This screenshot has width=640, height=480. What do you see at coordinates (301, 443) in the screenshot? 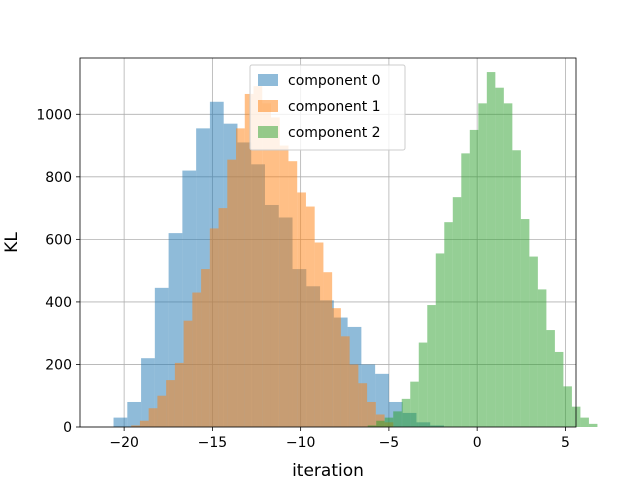
I see `x-tick-label: −10` at bounding box center [301, 443].